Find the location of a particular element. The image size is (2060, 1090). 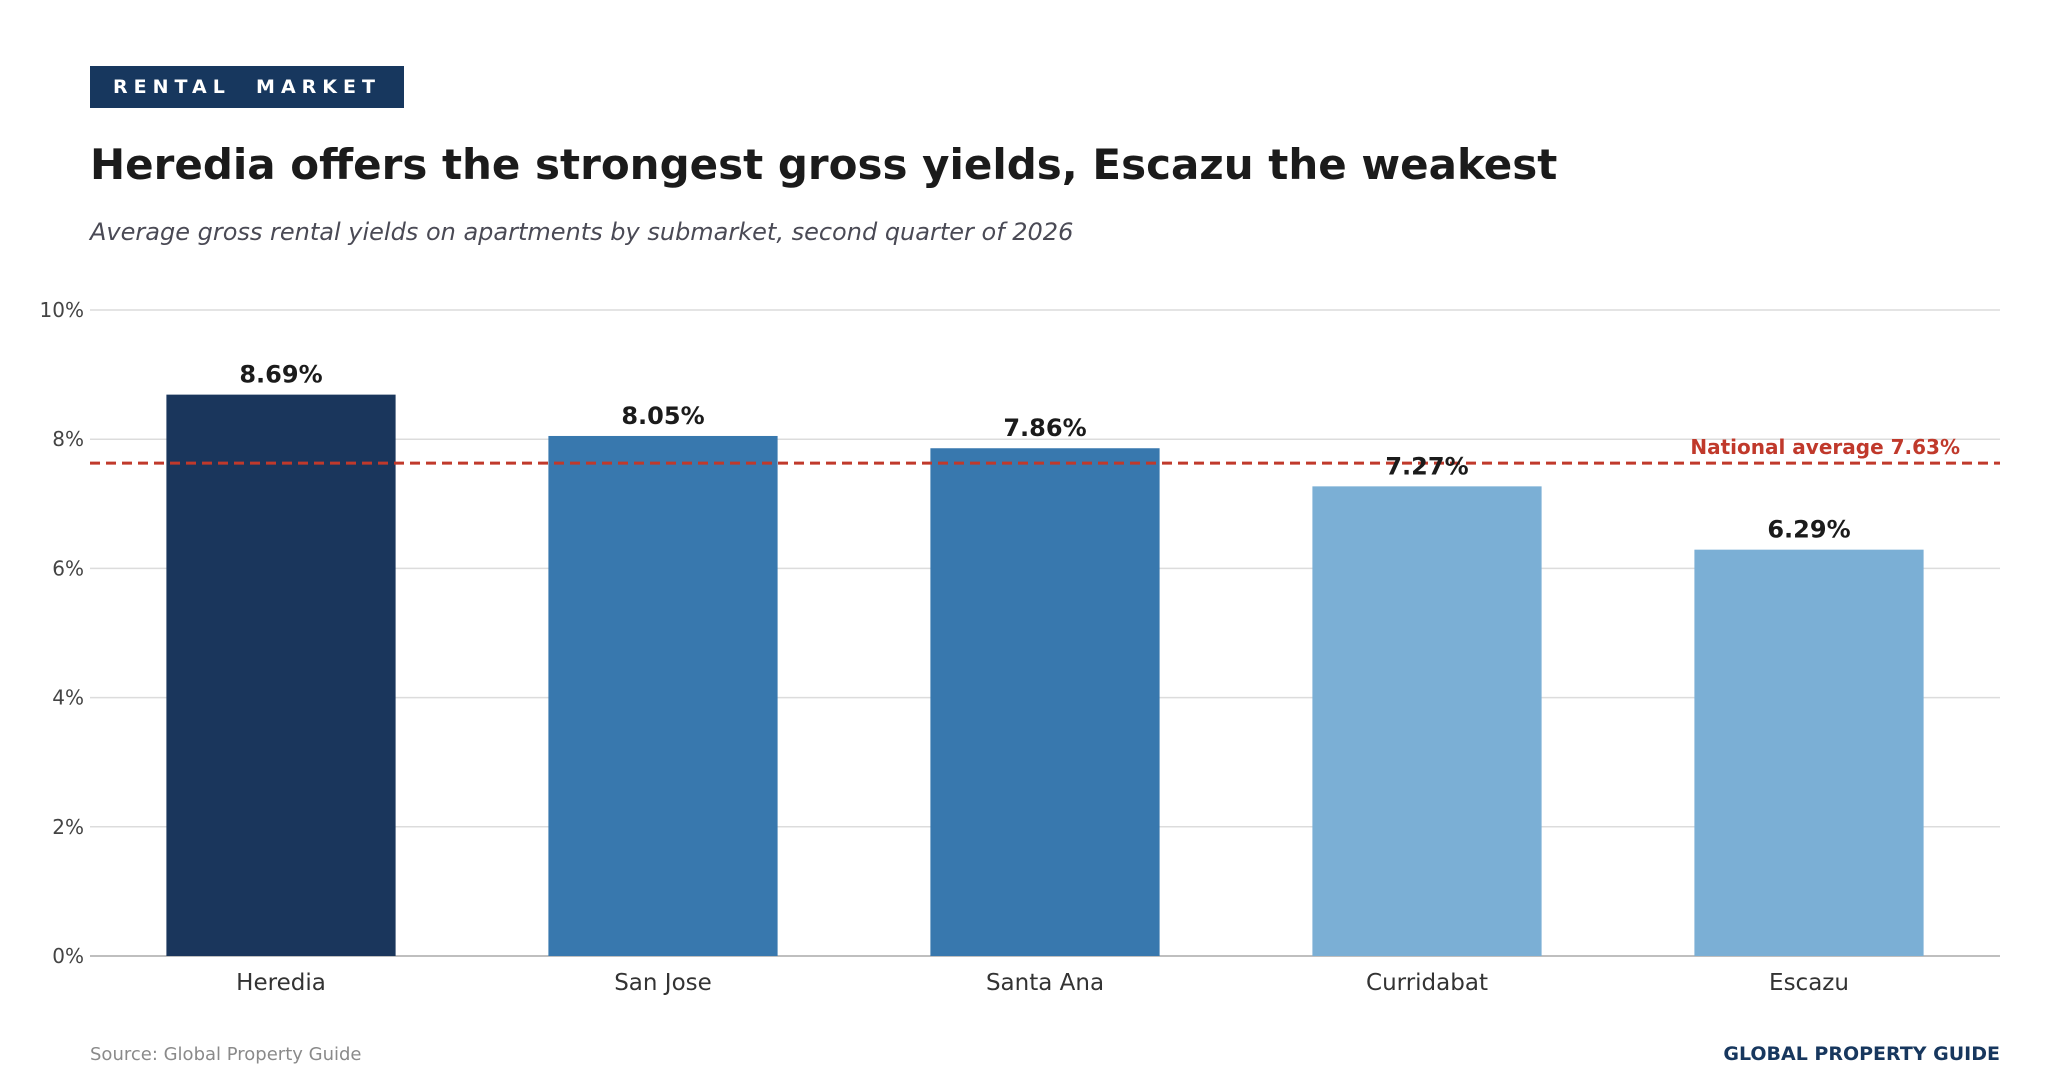

data-label: 7.27% is located at coordinates (1426, 466).